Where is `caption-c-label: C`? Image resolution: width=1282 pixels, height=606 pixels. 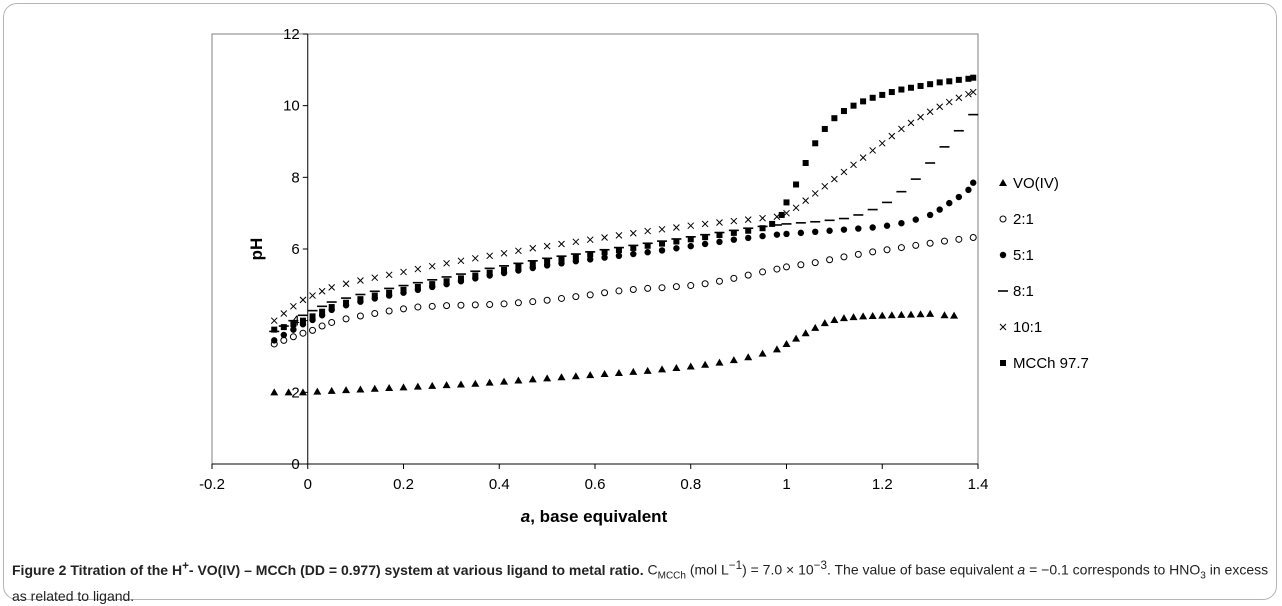 caption-c-label: C is located at coordinates (650, 569).